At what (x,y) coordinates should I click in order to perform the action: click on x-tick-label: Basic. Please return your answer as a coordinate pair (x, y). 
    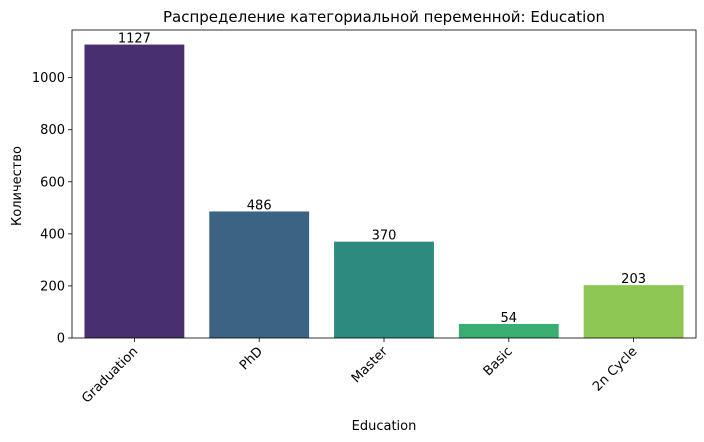
    Looking at the image, I should click on (498, 361).